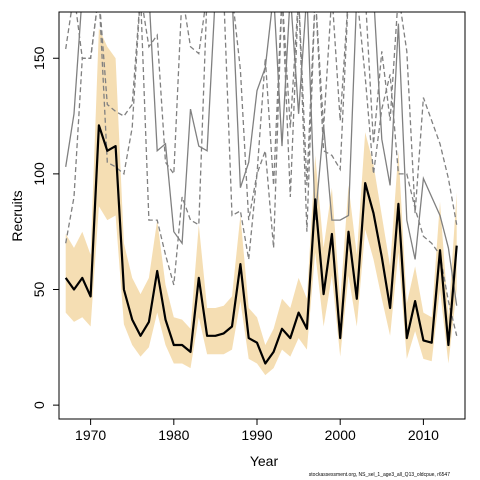 The width and height of the screenshot is (480, 480). What do you see at coordinates (17, 215) in the screenshot?
I see `y-axis-label: Recruits` at bounding box center [17, 215].